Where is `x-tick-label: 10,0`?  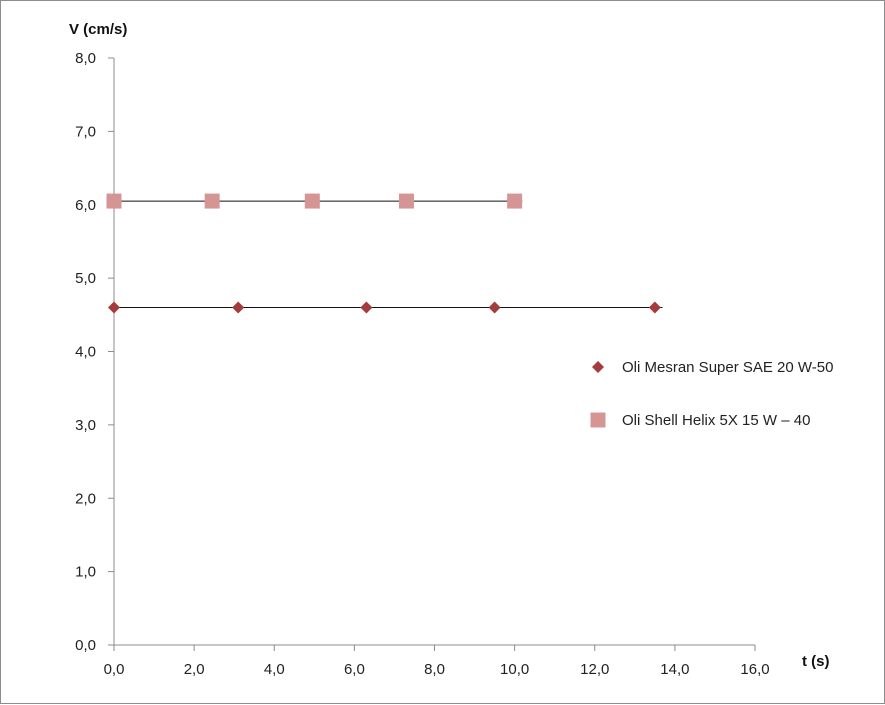
x-tick-label: 10,0 is located at coordinates (514, 669).